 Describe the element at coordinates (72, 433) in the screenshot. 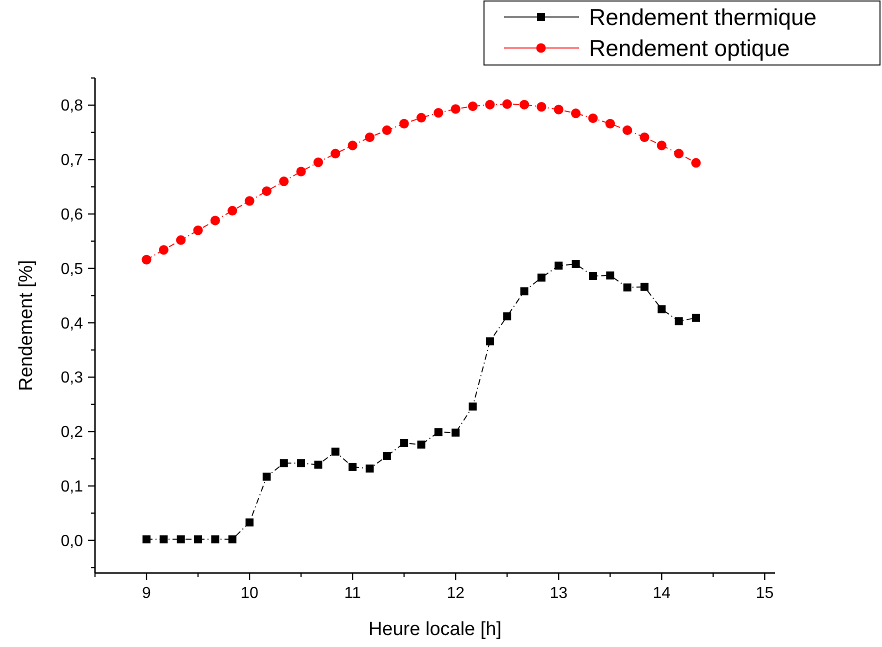

I see `y-tick-label: 0,2` at that location.